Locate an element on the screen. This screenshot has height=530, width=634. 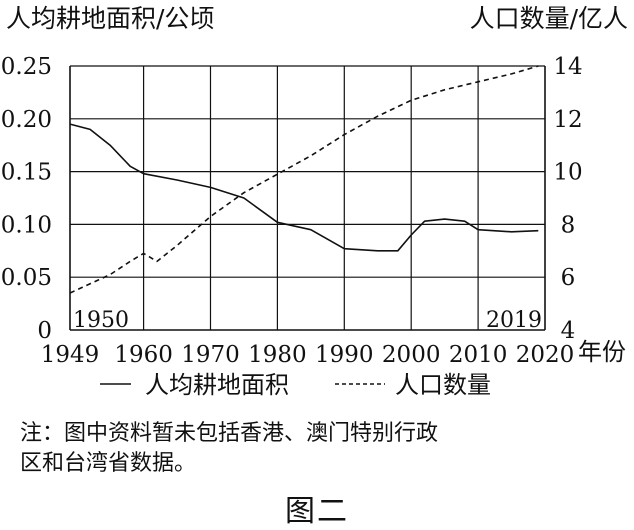
y-right-tick-label: 12 is located at coordinates (567, 120).